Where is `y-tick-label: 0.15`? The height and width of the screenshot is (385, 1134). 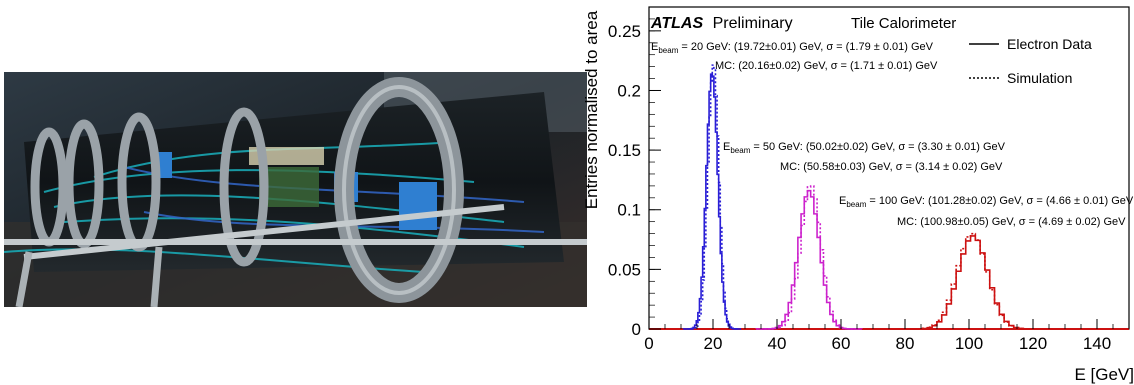
y-tick-label: 0.15 is located at coordinates (624, 150).